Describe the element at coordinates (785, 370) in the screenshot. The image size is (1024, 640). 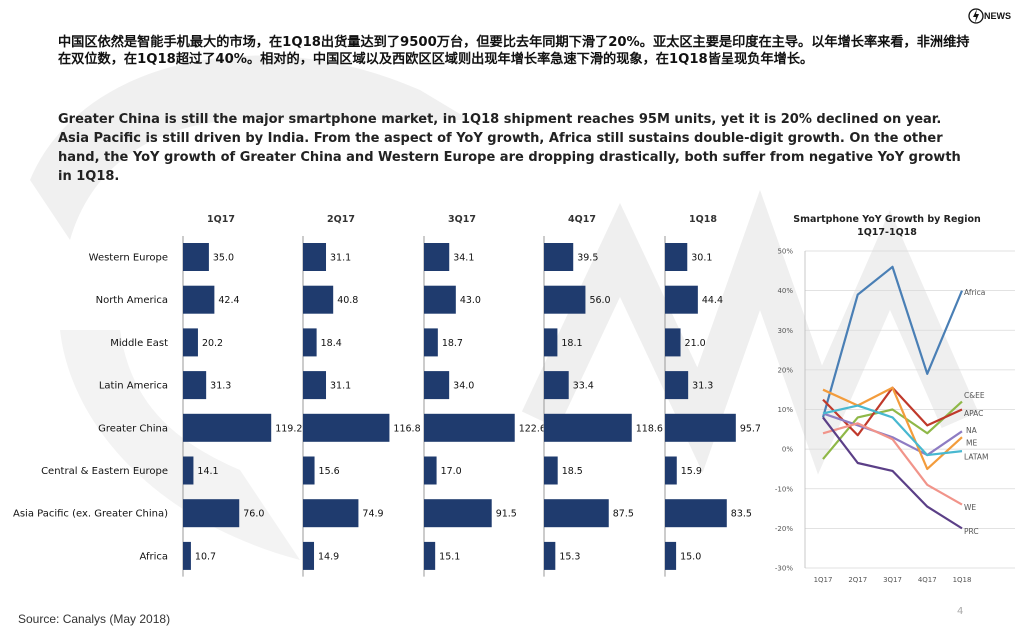
I see `y-tick-20: 20%` at that location.